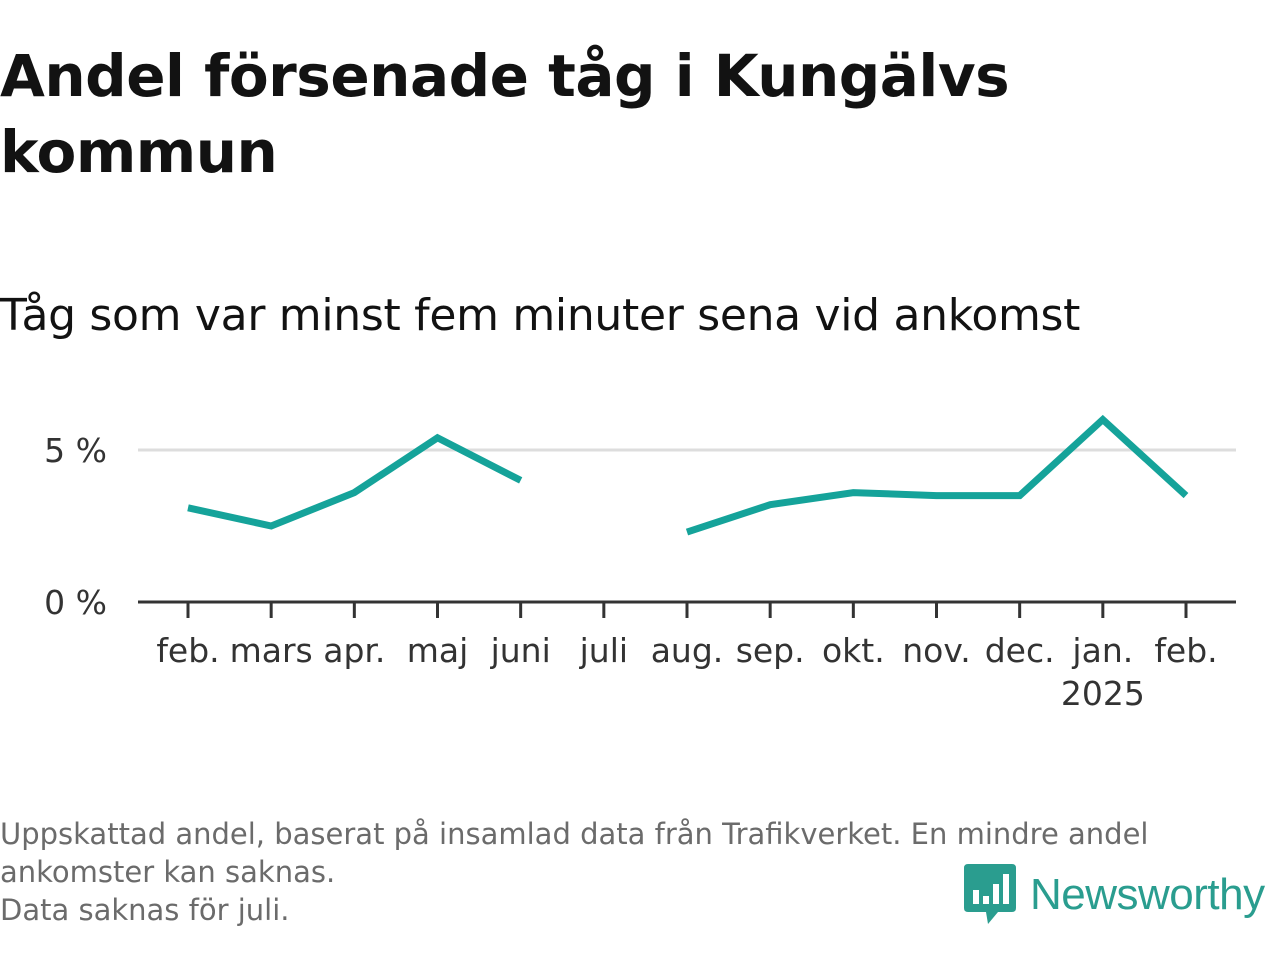 Image resolution: width=1280 pixels, height=960 pixels. What do you see at coordinates (1020, 650) in the screenshot?
I see `x-tick-label-10: dec.` at bounding box center [1020, 650].